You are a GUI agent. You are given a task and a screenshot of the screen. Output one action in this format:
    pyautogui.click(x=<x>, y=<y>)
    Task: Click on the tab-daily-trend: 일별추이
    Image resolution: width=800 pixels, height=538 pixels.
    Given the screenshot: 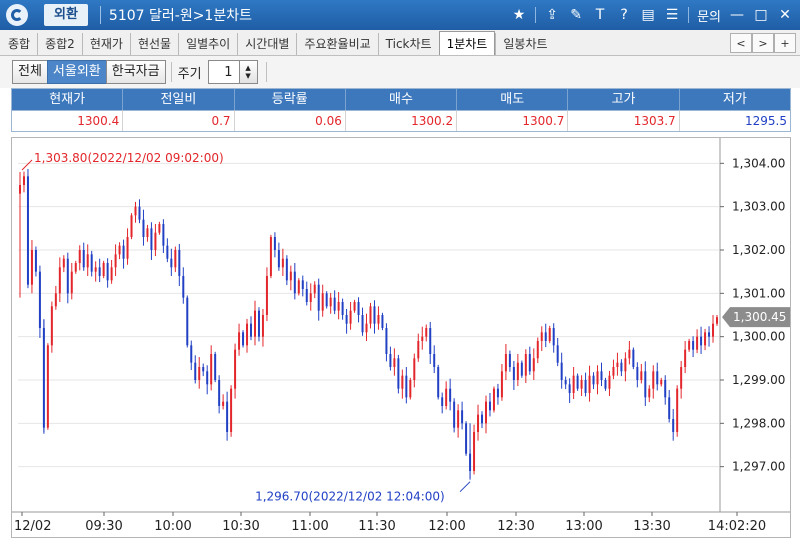 What is the action you would take?
    pyautogui.click(x=207, y=44)
    